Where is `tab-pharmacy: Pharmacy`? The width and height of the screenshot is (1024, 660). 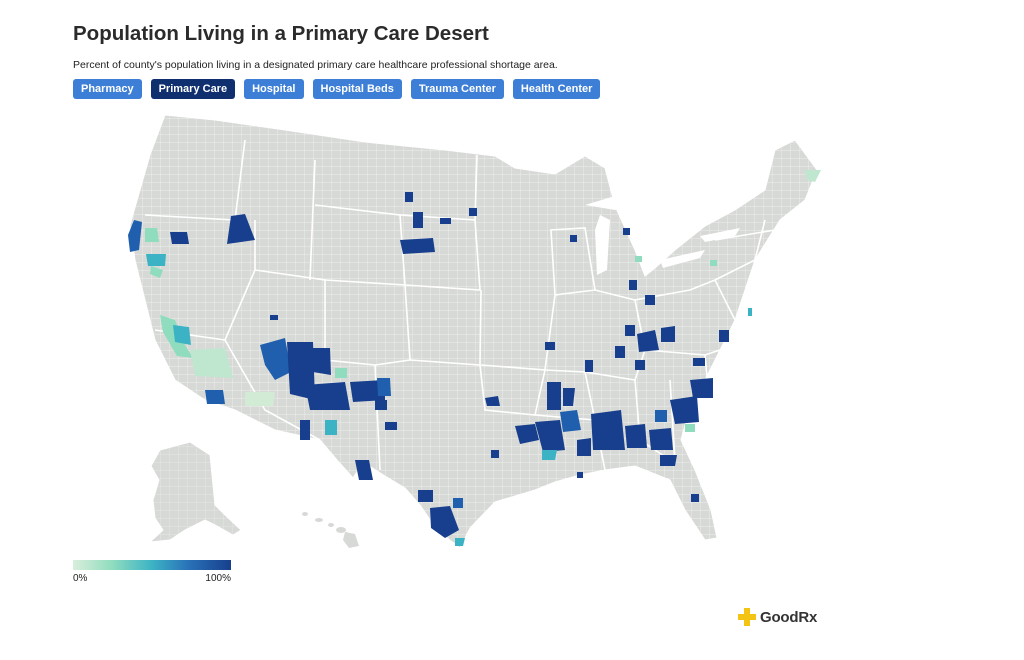 tab-pharmacy: Pharmacy is located at coordinates (107, 89).